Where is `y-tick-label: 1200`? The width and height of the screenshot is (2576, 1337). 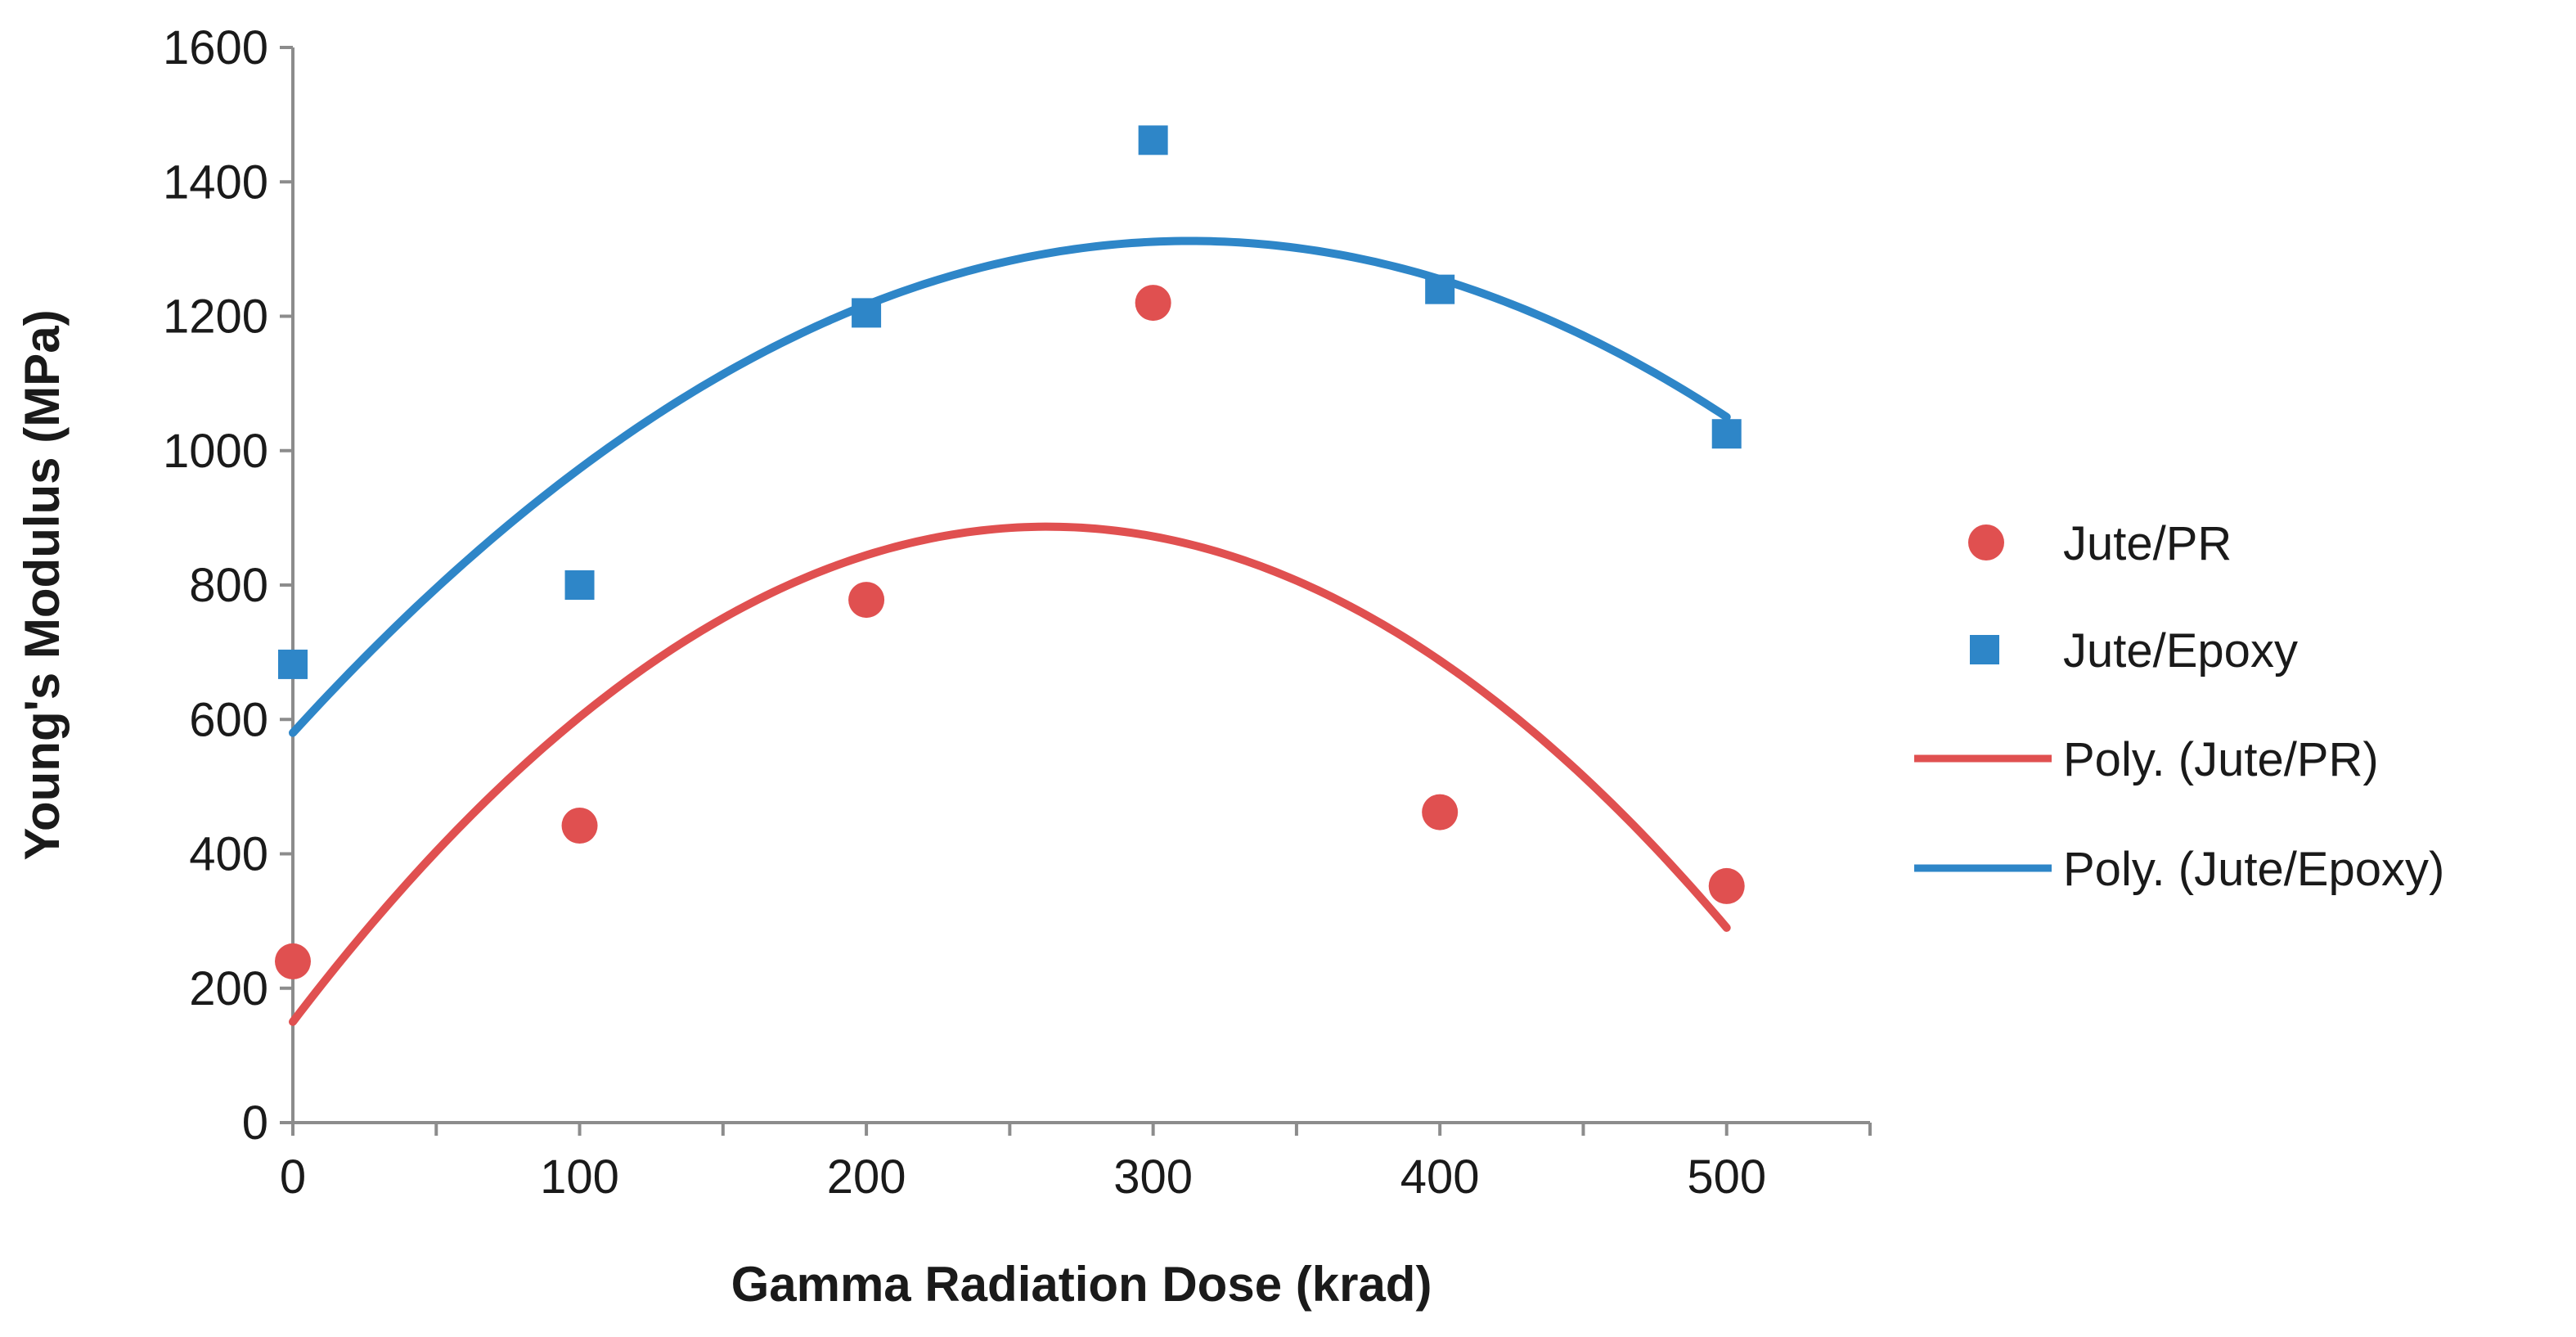
y-tick-label: 1200 is located at coordinates (215, 317).